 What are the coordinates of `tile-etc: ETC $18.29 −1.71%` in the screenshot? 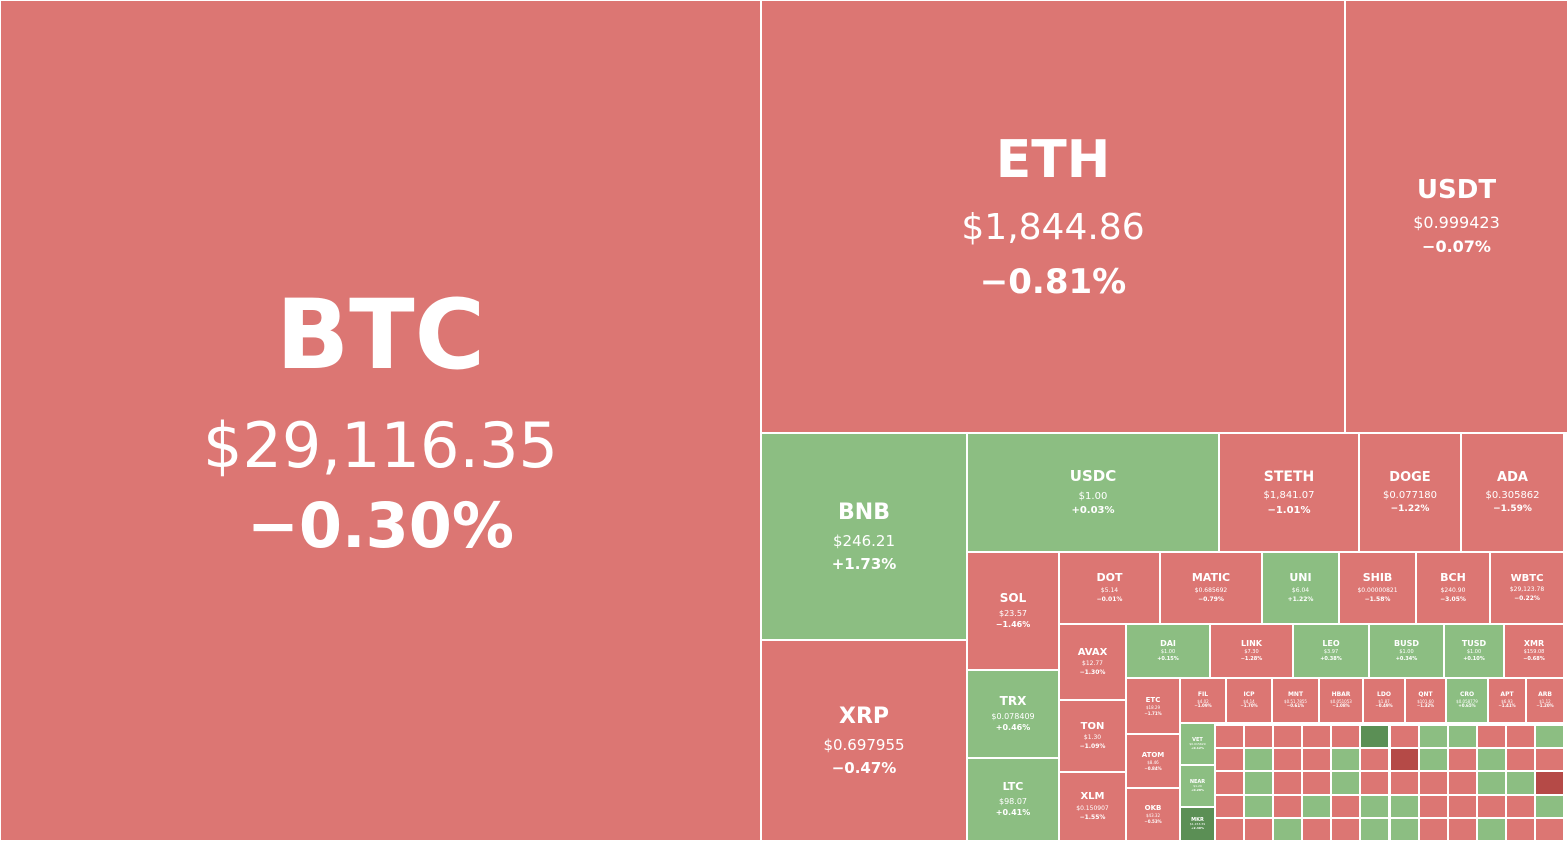 It's located at (1153, 706).